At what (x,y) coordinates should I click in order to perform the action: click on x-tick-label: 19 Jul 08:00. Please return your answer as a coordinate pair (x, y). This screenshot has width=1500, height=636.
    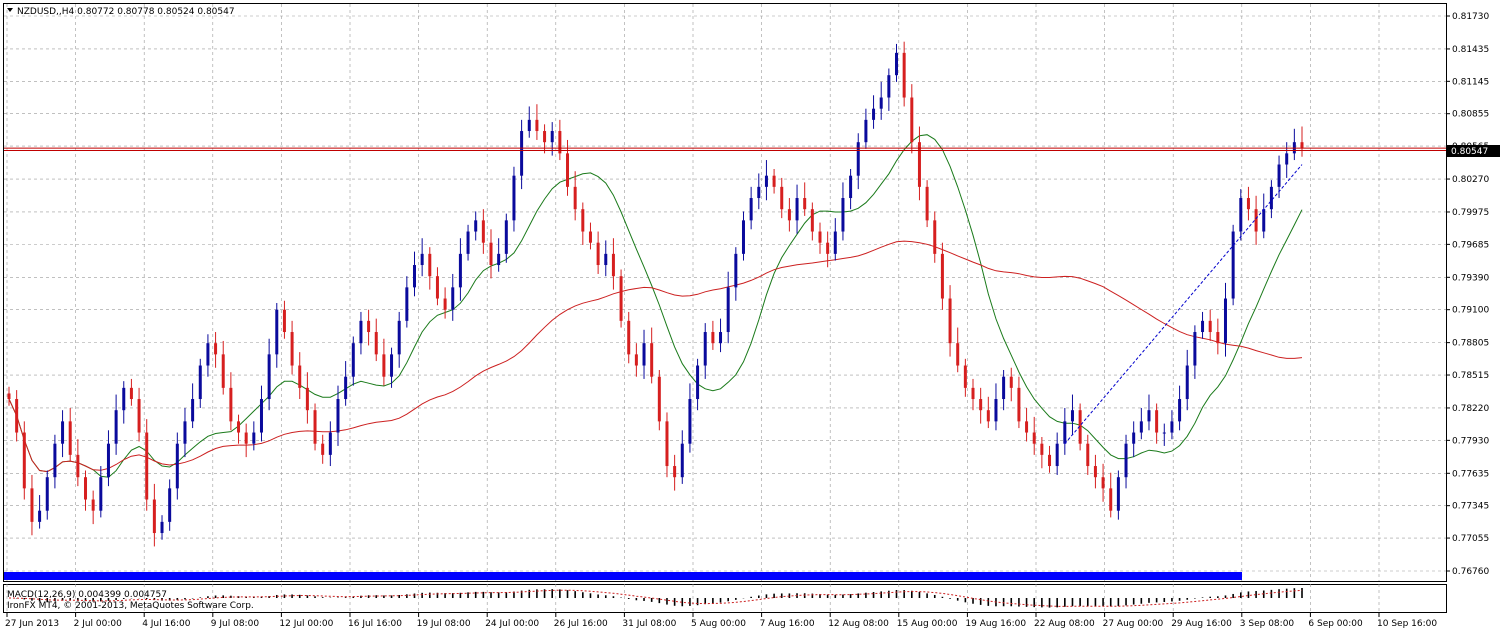
    Looking at the image, I should click on (444, 624).